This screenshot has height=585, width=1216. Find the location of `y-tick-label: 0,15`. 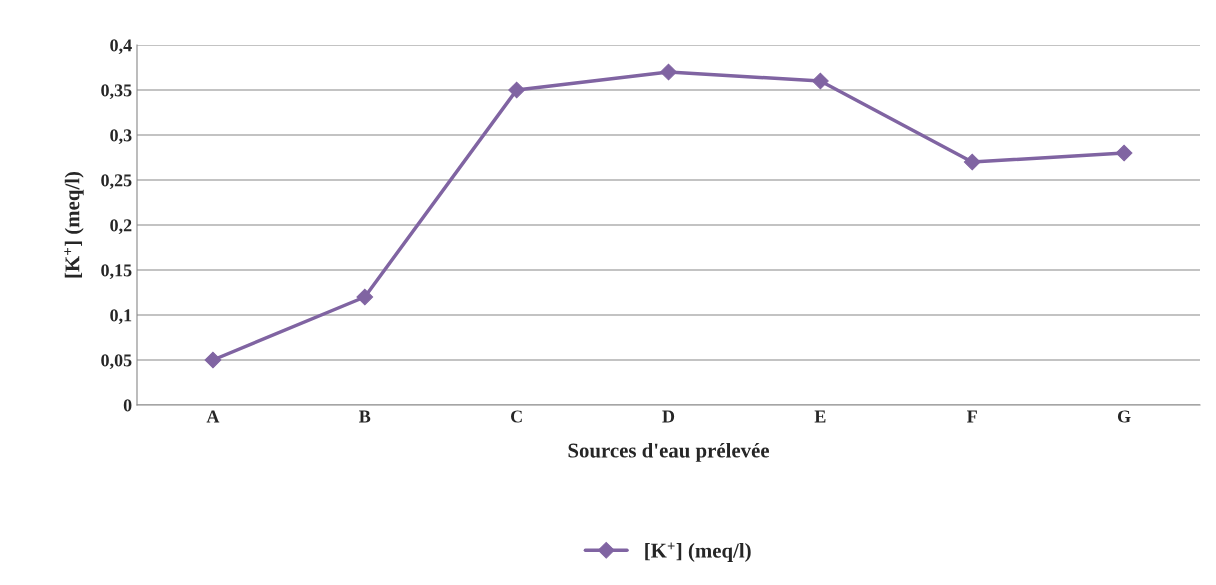

y-tick-label: 0,15 is located at coordinates (116, 272).